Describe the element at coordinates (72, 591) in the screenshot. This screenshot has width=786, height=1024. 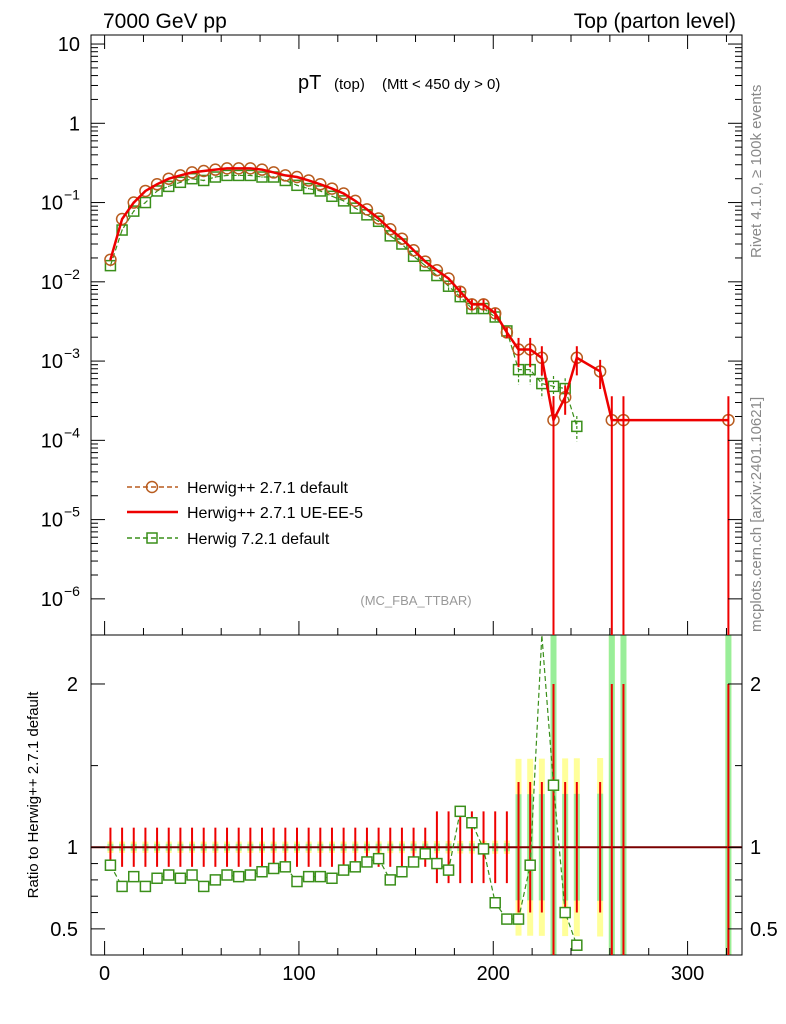
I see `y-tick-label-exponent: −6` at that location.